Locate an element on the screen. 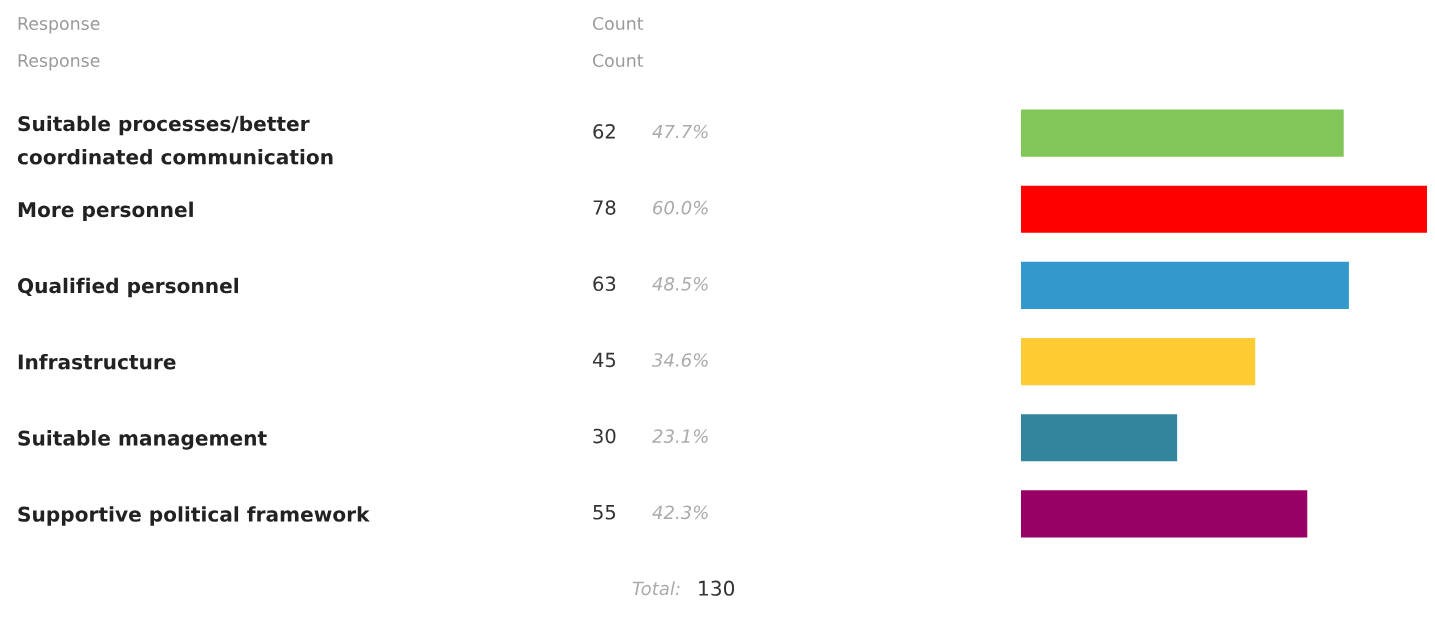  text: 23.1% is located at coordinates (680, 436).